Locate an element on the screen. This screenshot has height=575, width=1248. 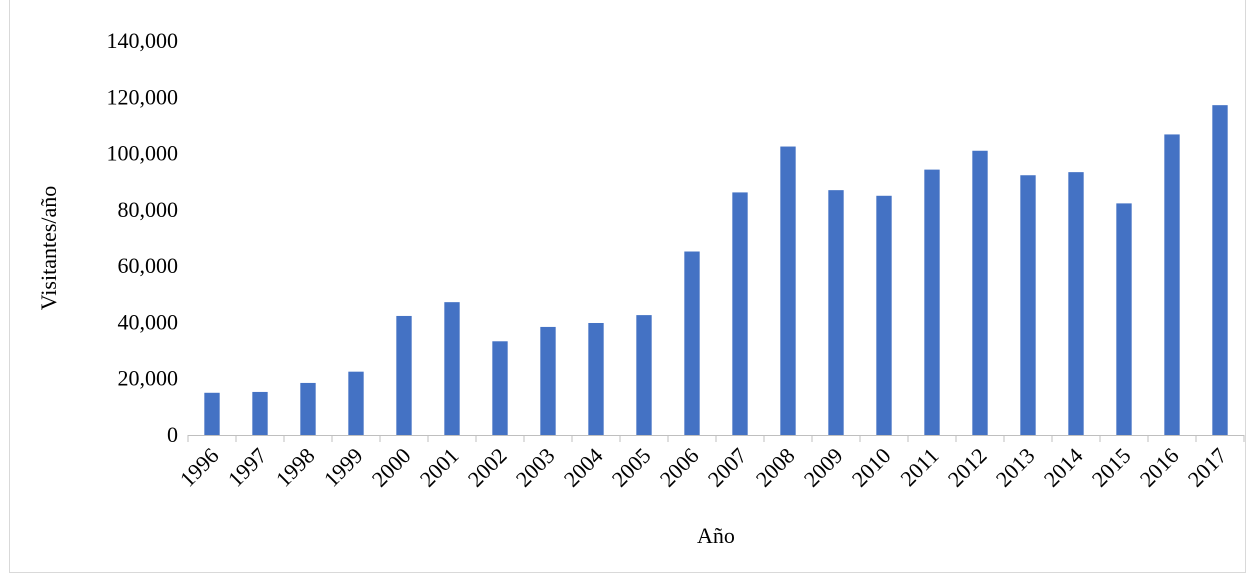
x-tick-label: 2012 is located at coordinates (967, 467).